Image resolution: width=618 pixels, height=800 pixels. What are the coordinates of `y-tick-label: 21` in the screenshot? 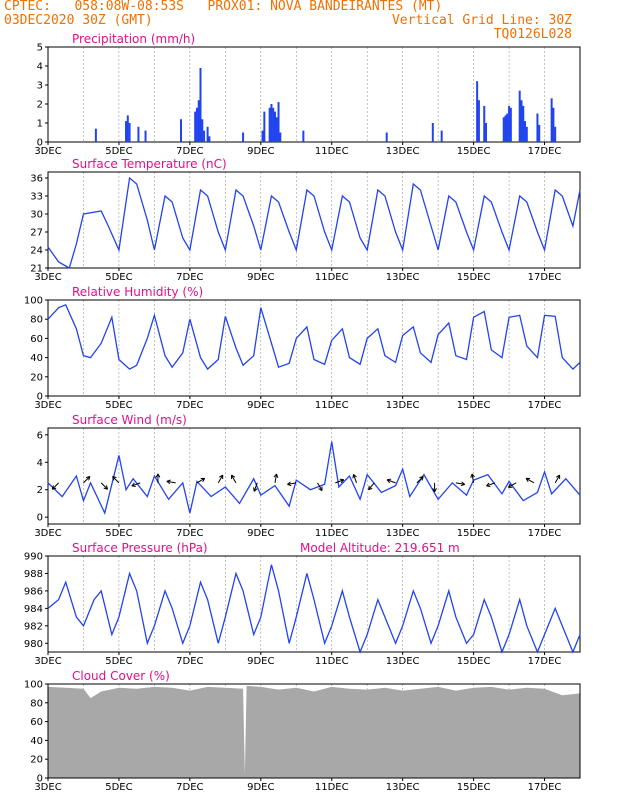 It's located at (36, 269).